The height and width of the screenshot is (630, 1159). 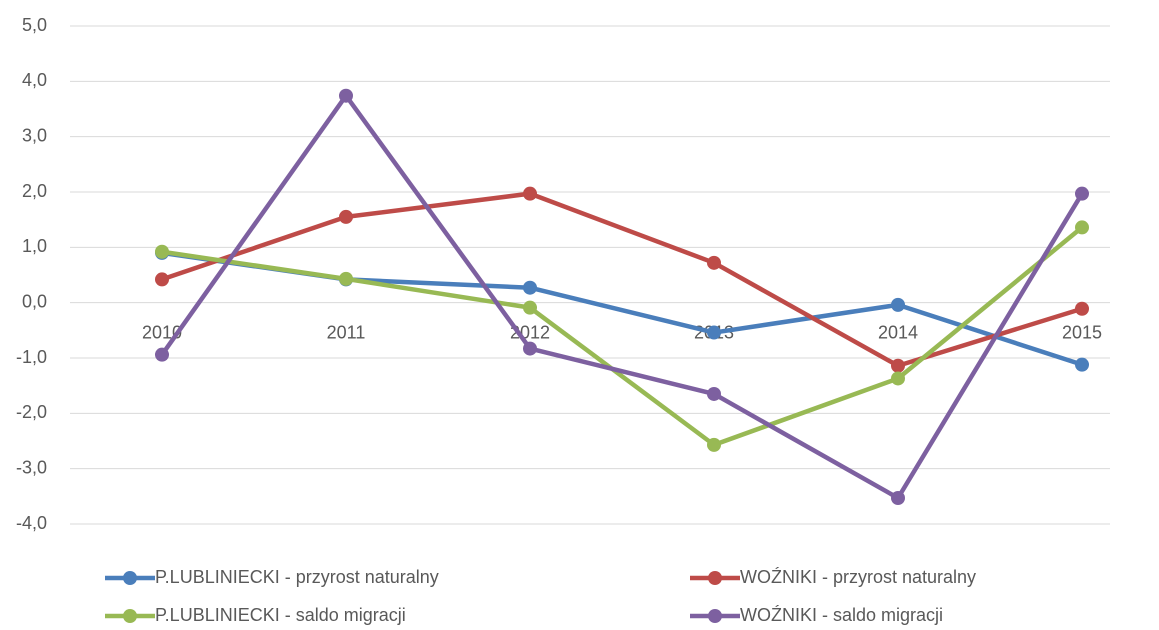 What do you see at coordinates (31, 467) in the screenshot?
I see `y-tick-label: -3,0` at bounding box center [31, 467].